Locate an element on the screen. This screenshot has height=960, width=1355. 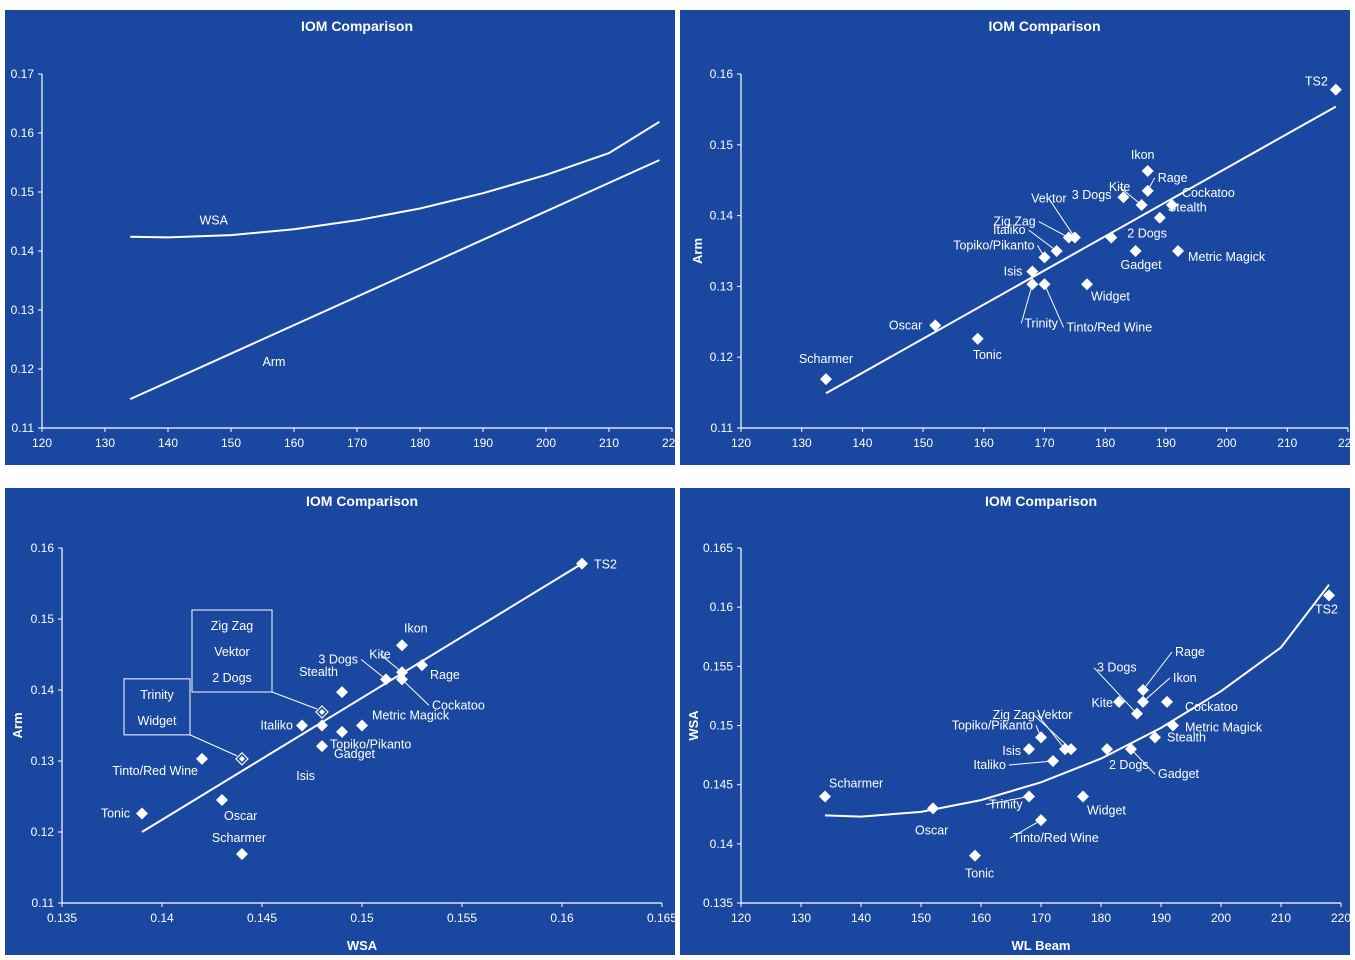
chart-2-label-ikon: Ikon is located at coordinates (1143, 155).